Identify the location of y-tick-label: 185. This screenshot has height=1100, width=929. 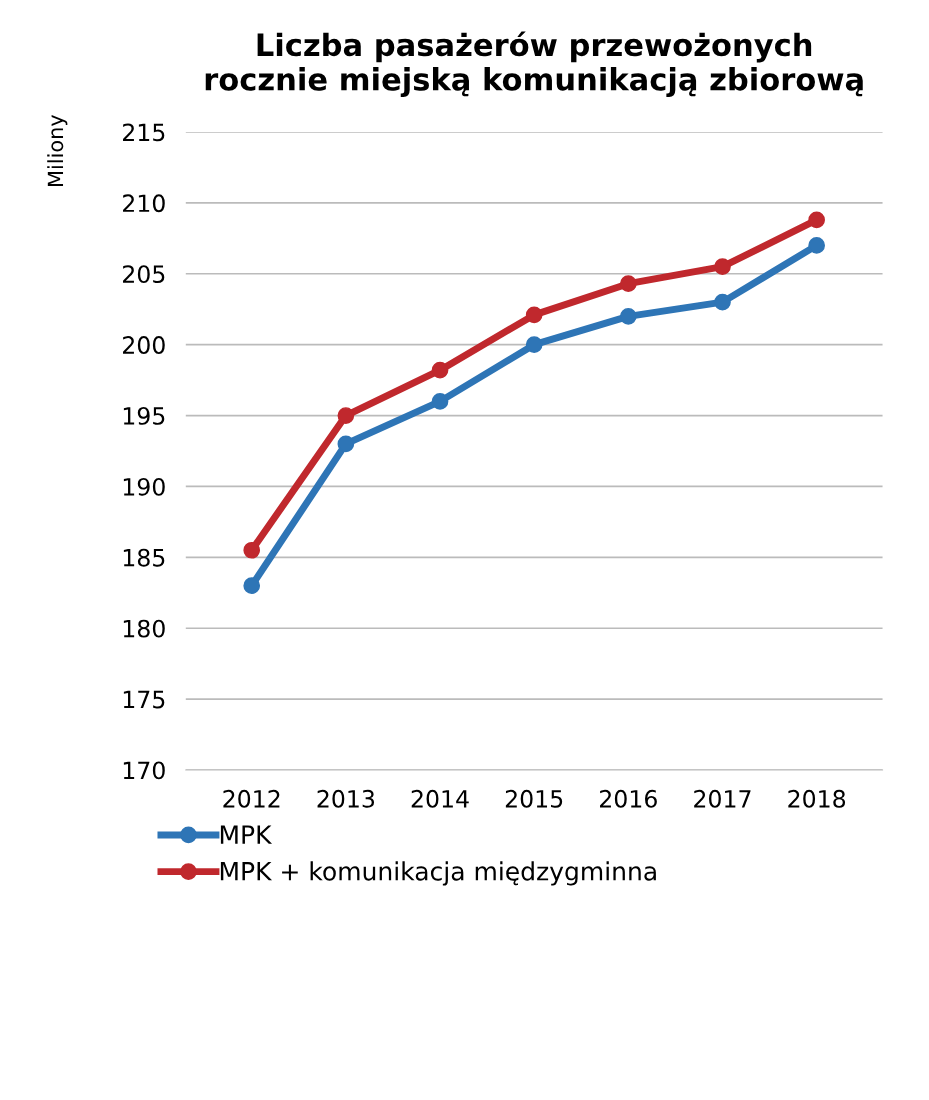
(144, 557).